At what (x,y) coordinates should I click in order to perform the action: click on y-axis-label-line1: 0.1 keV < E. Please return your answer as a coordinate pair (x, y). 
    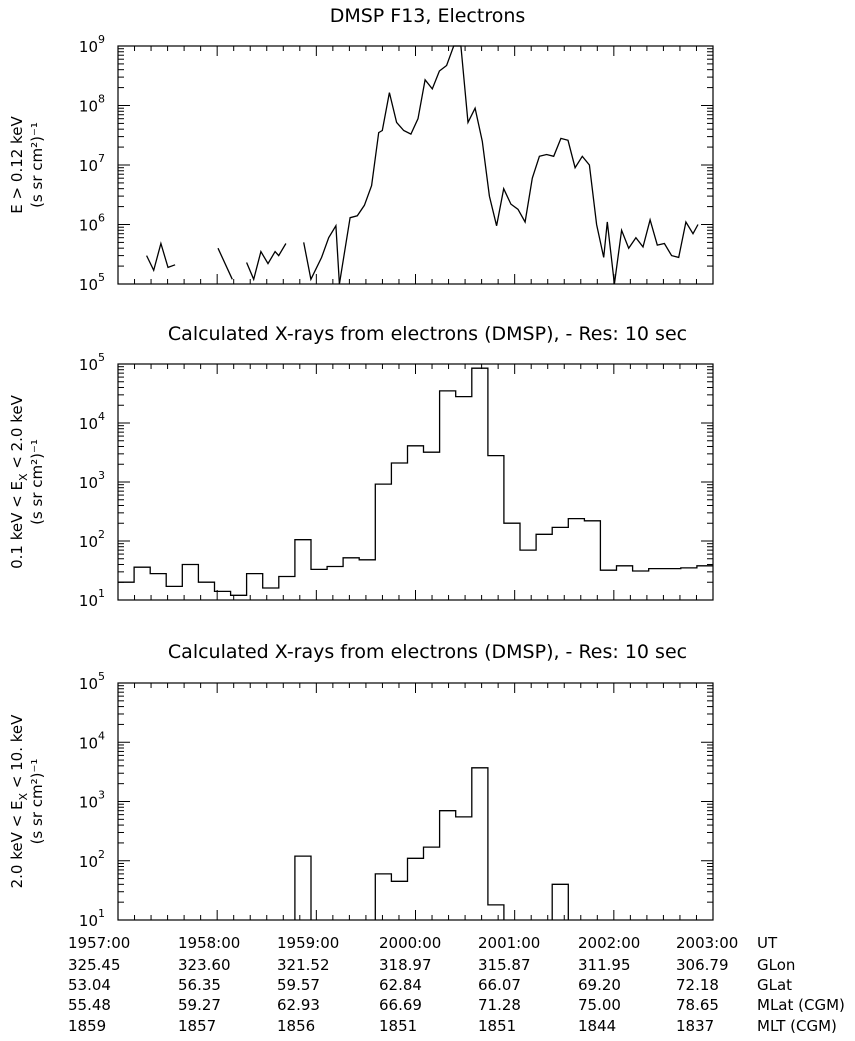
    Looking at the image, I should click on (17, 525).